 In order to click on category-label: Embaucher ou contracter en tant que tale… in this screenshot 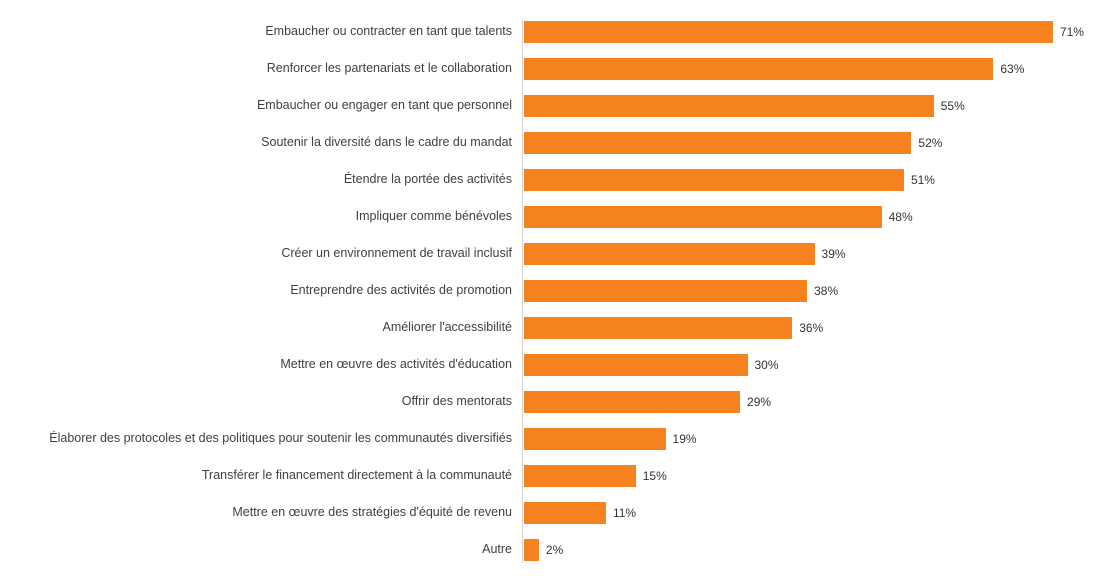, I will do `click(388, 31)`.